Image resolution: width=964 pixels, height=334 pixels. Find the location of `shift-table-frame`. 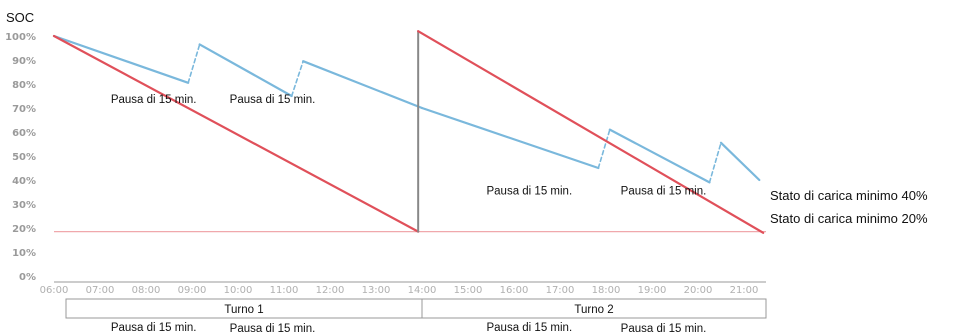

shift-table-frame is located at coordinates (416, 308).